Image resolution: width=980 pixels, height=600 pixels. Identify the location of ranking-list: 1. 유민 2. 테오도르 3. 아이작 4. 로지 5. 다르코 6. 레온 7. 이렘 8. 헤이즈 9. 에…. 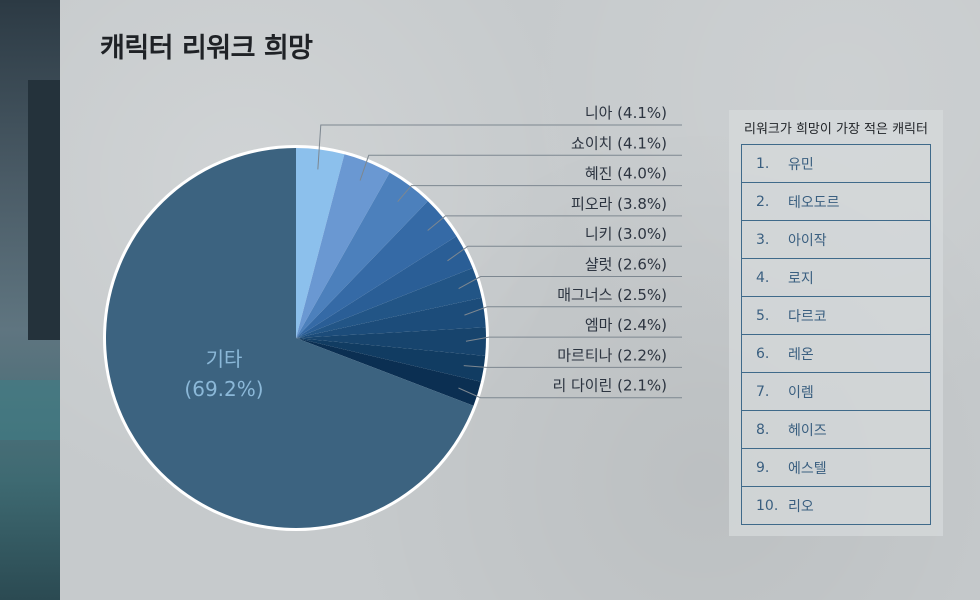
(836, 334).